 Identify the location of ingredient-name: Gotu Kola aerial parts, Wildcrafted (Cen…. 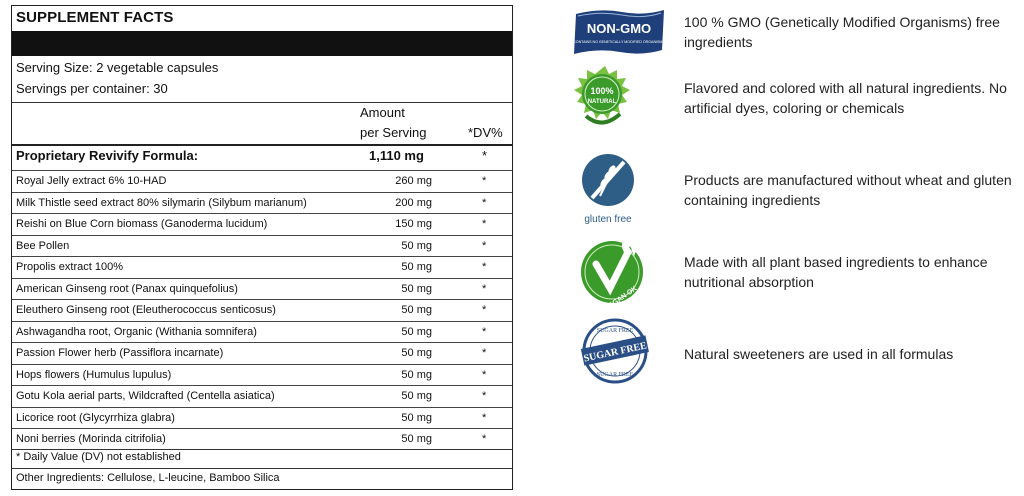
(145, 396).